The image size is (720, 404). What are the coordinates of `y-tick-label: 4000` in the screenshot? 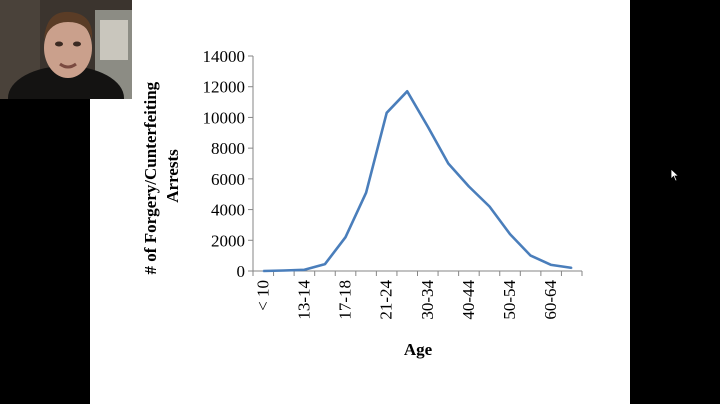 It's located at (228, 210).